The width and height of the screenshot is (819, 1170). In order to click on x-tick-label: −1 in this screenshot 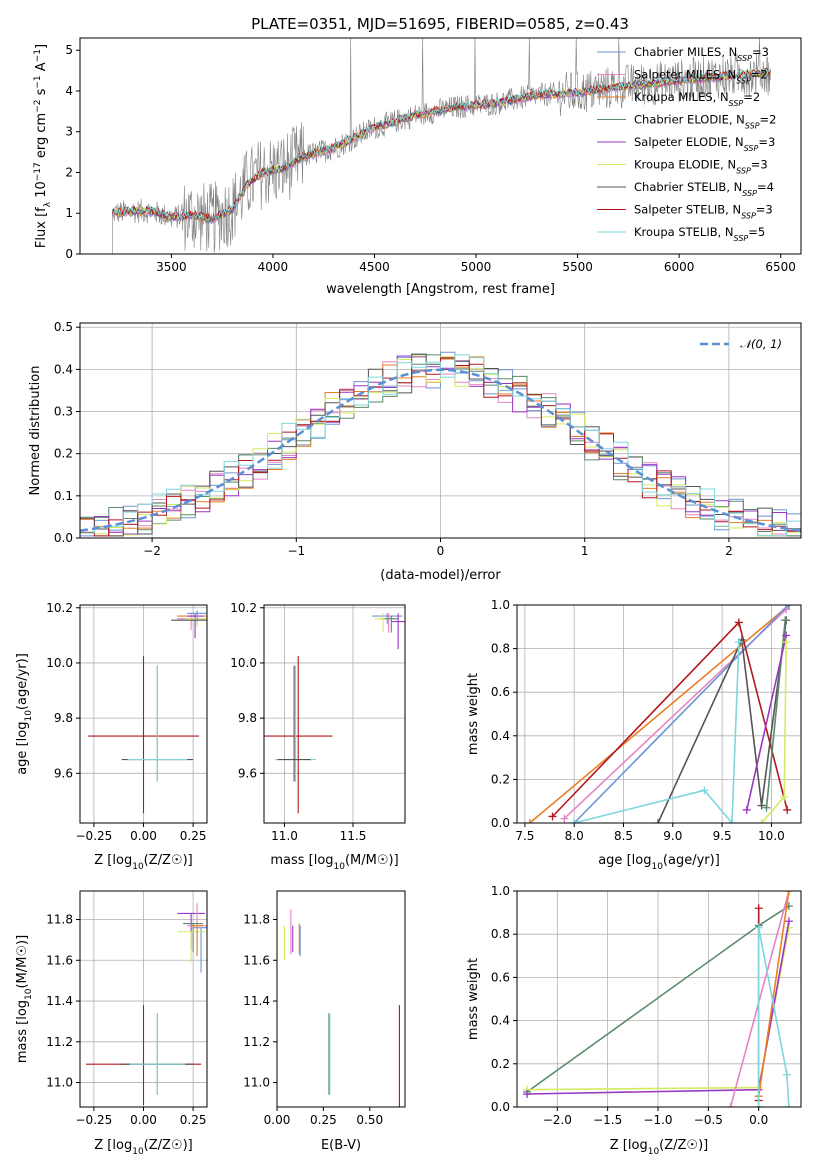, I will do `click(296, 551)`.